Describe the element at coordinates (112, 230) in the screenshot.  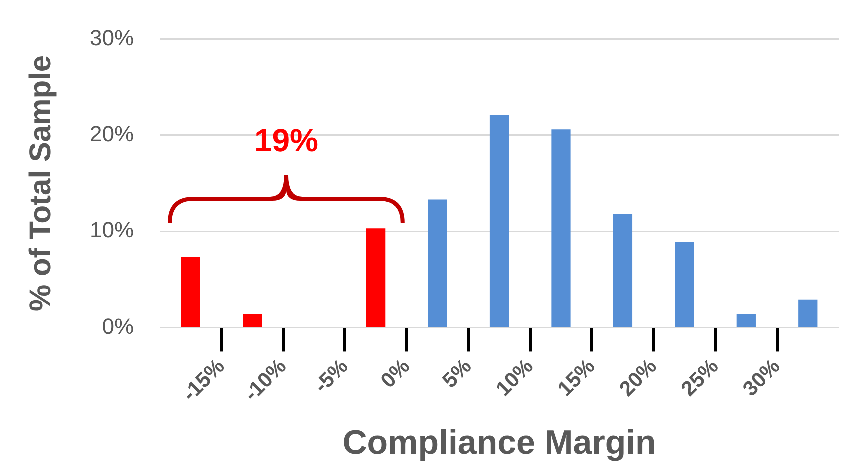
I see `y-tick-label: 10%` at that location.